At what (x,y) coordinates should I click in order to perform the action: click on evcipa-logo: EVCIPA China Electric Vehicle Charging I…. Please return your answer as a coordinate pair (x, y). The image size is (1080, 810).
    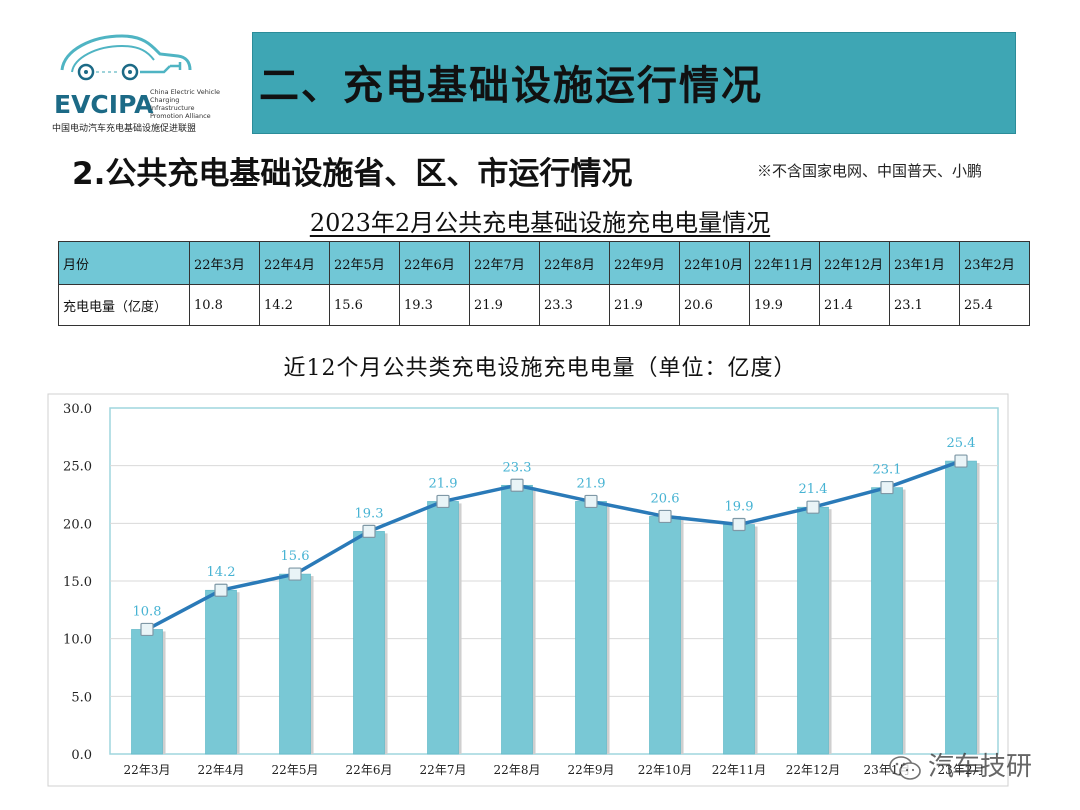
    Looking at the image, I should click on (137, 82).